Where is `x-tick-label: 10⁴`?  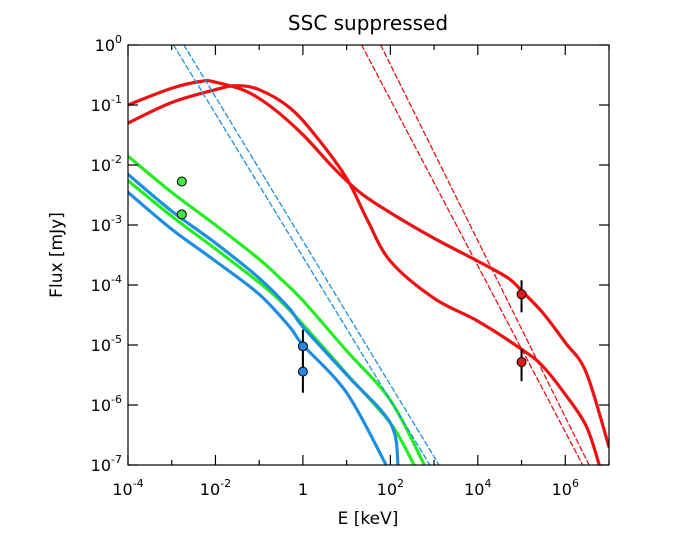
x-tick-label: 10⁴ is located at coordinates (477, 488).